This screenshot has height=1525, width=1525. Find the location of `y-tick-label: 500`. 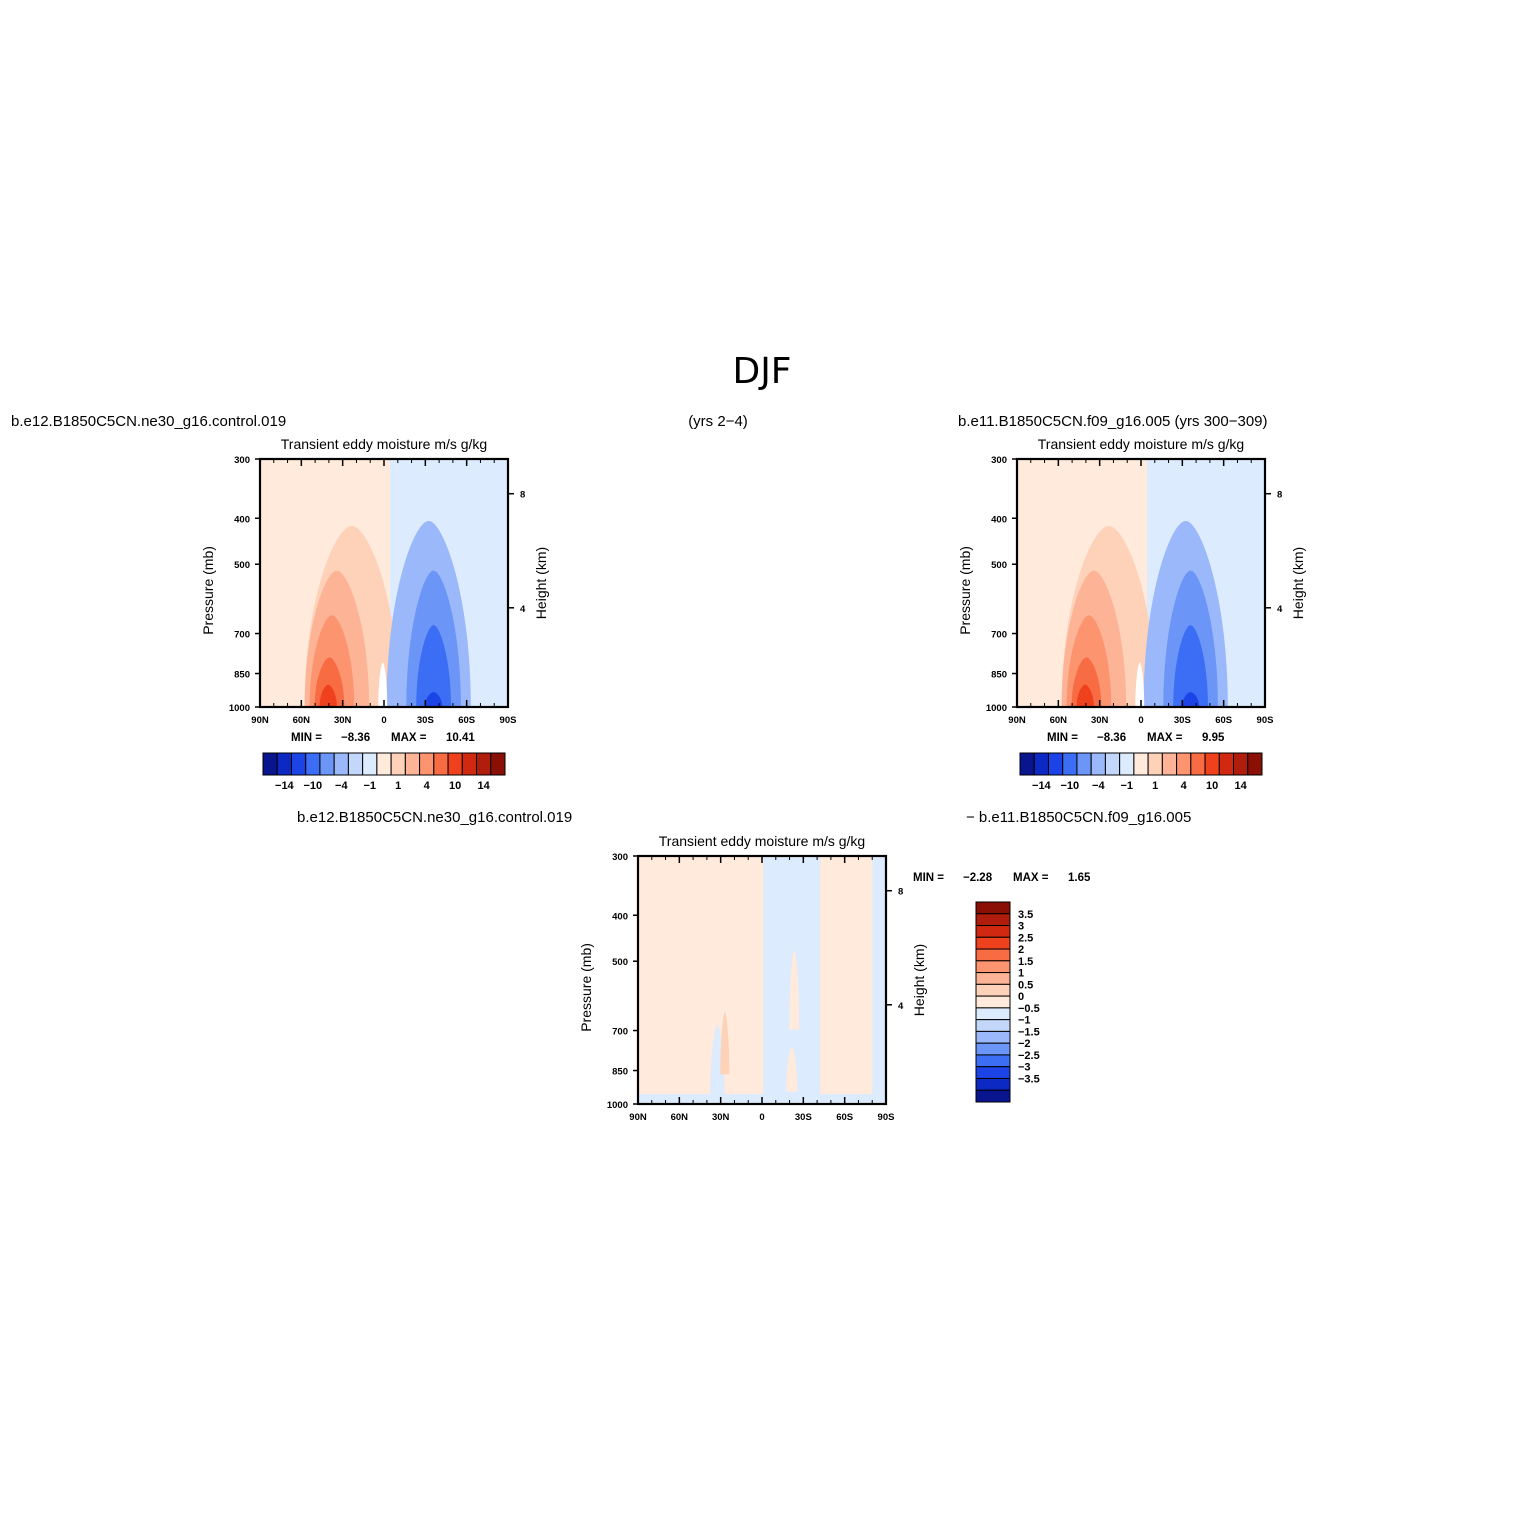

y-tick-label: 500 is located at coordinates (242, 565).